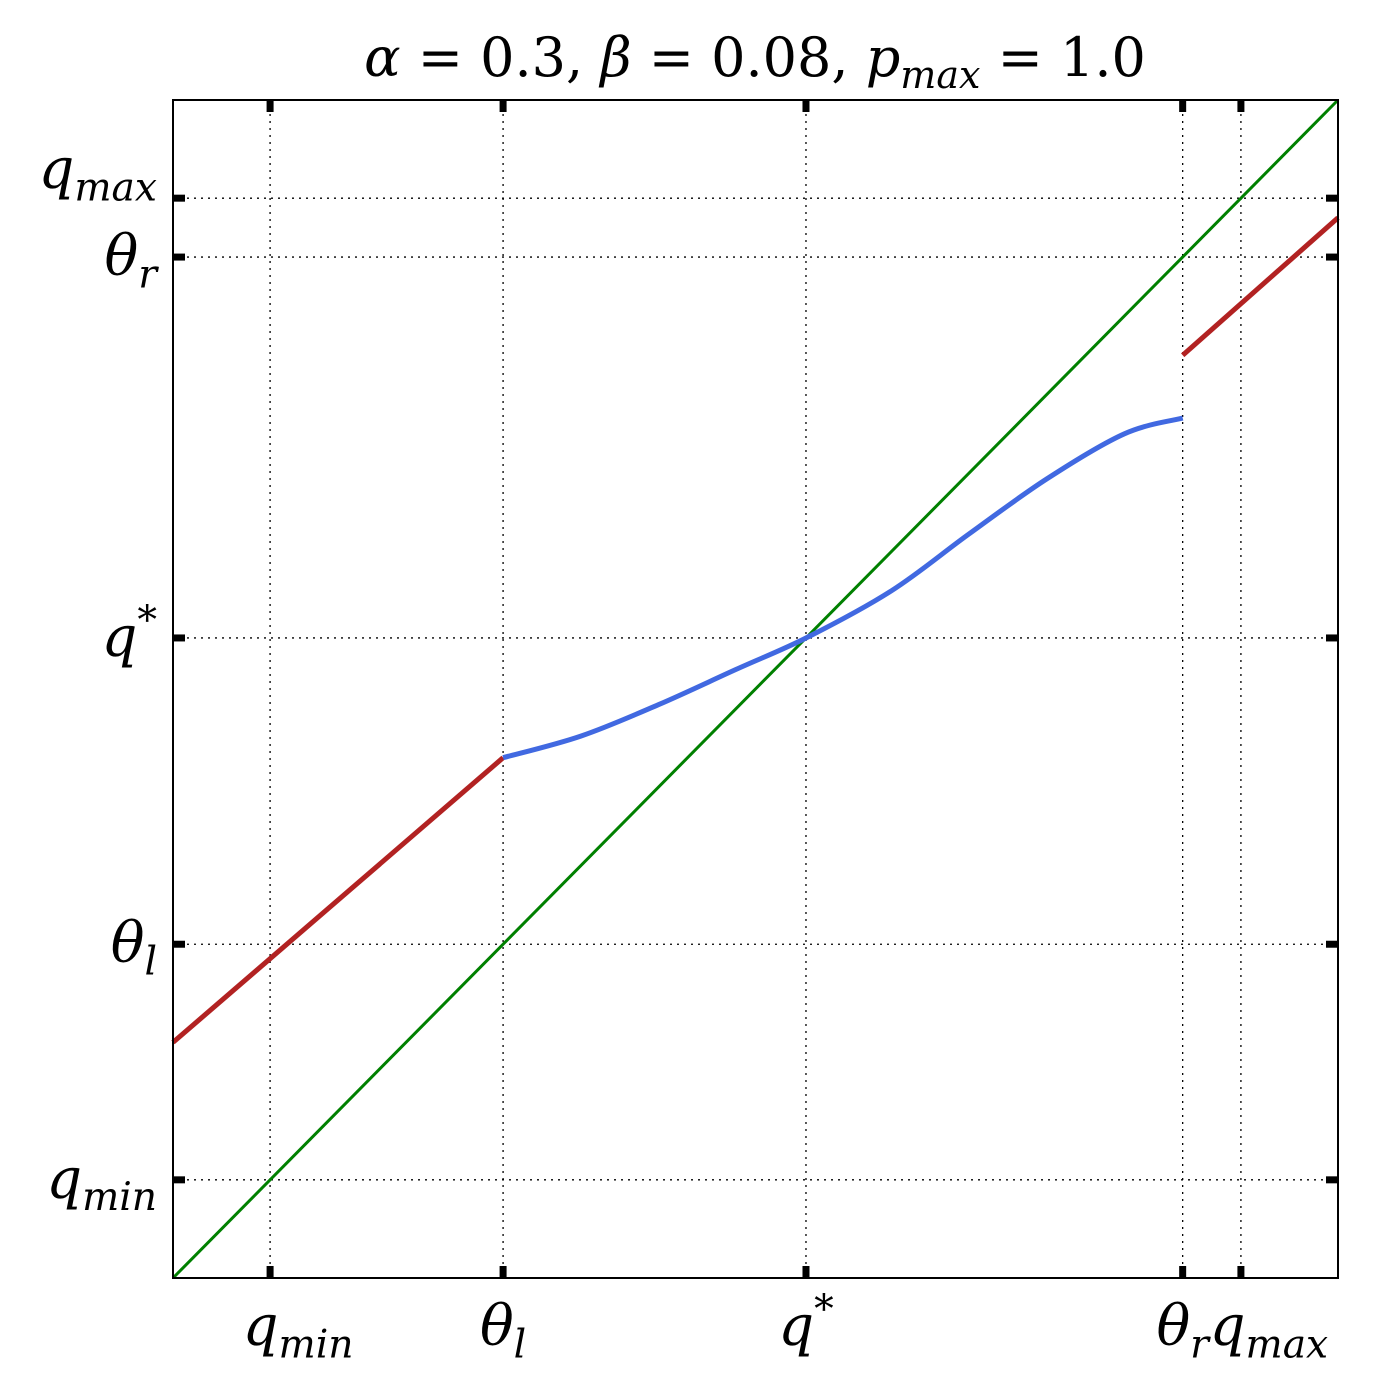 The image size is (1400, 1400). What do you see at coordinates (134, 947) in the screenshot?
I see `y-tick-label: θl` at bounding box center [134, 947].